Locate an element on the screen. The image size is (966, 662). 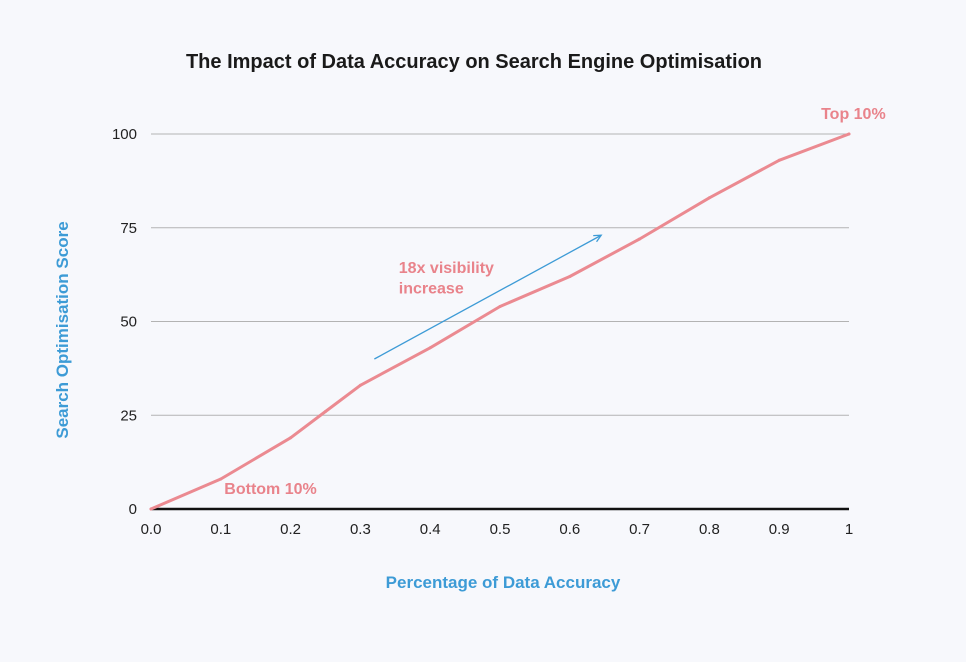
x-tick-label: 0.1 is located at coordinates (220, 529).